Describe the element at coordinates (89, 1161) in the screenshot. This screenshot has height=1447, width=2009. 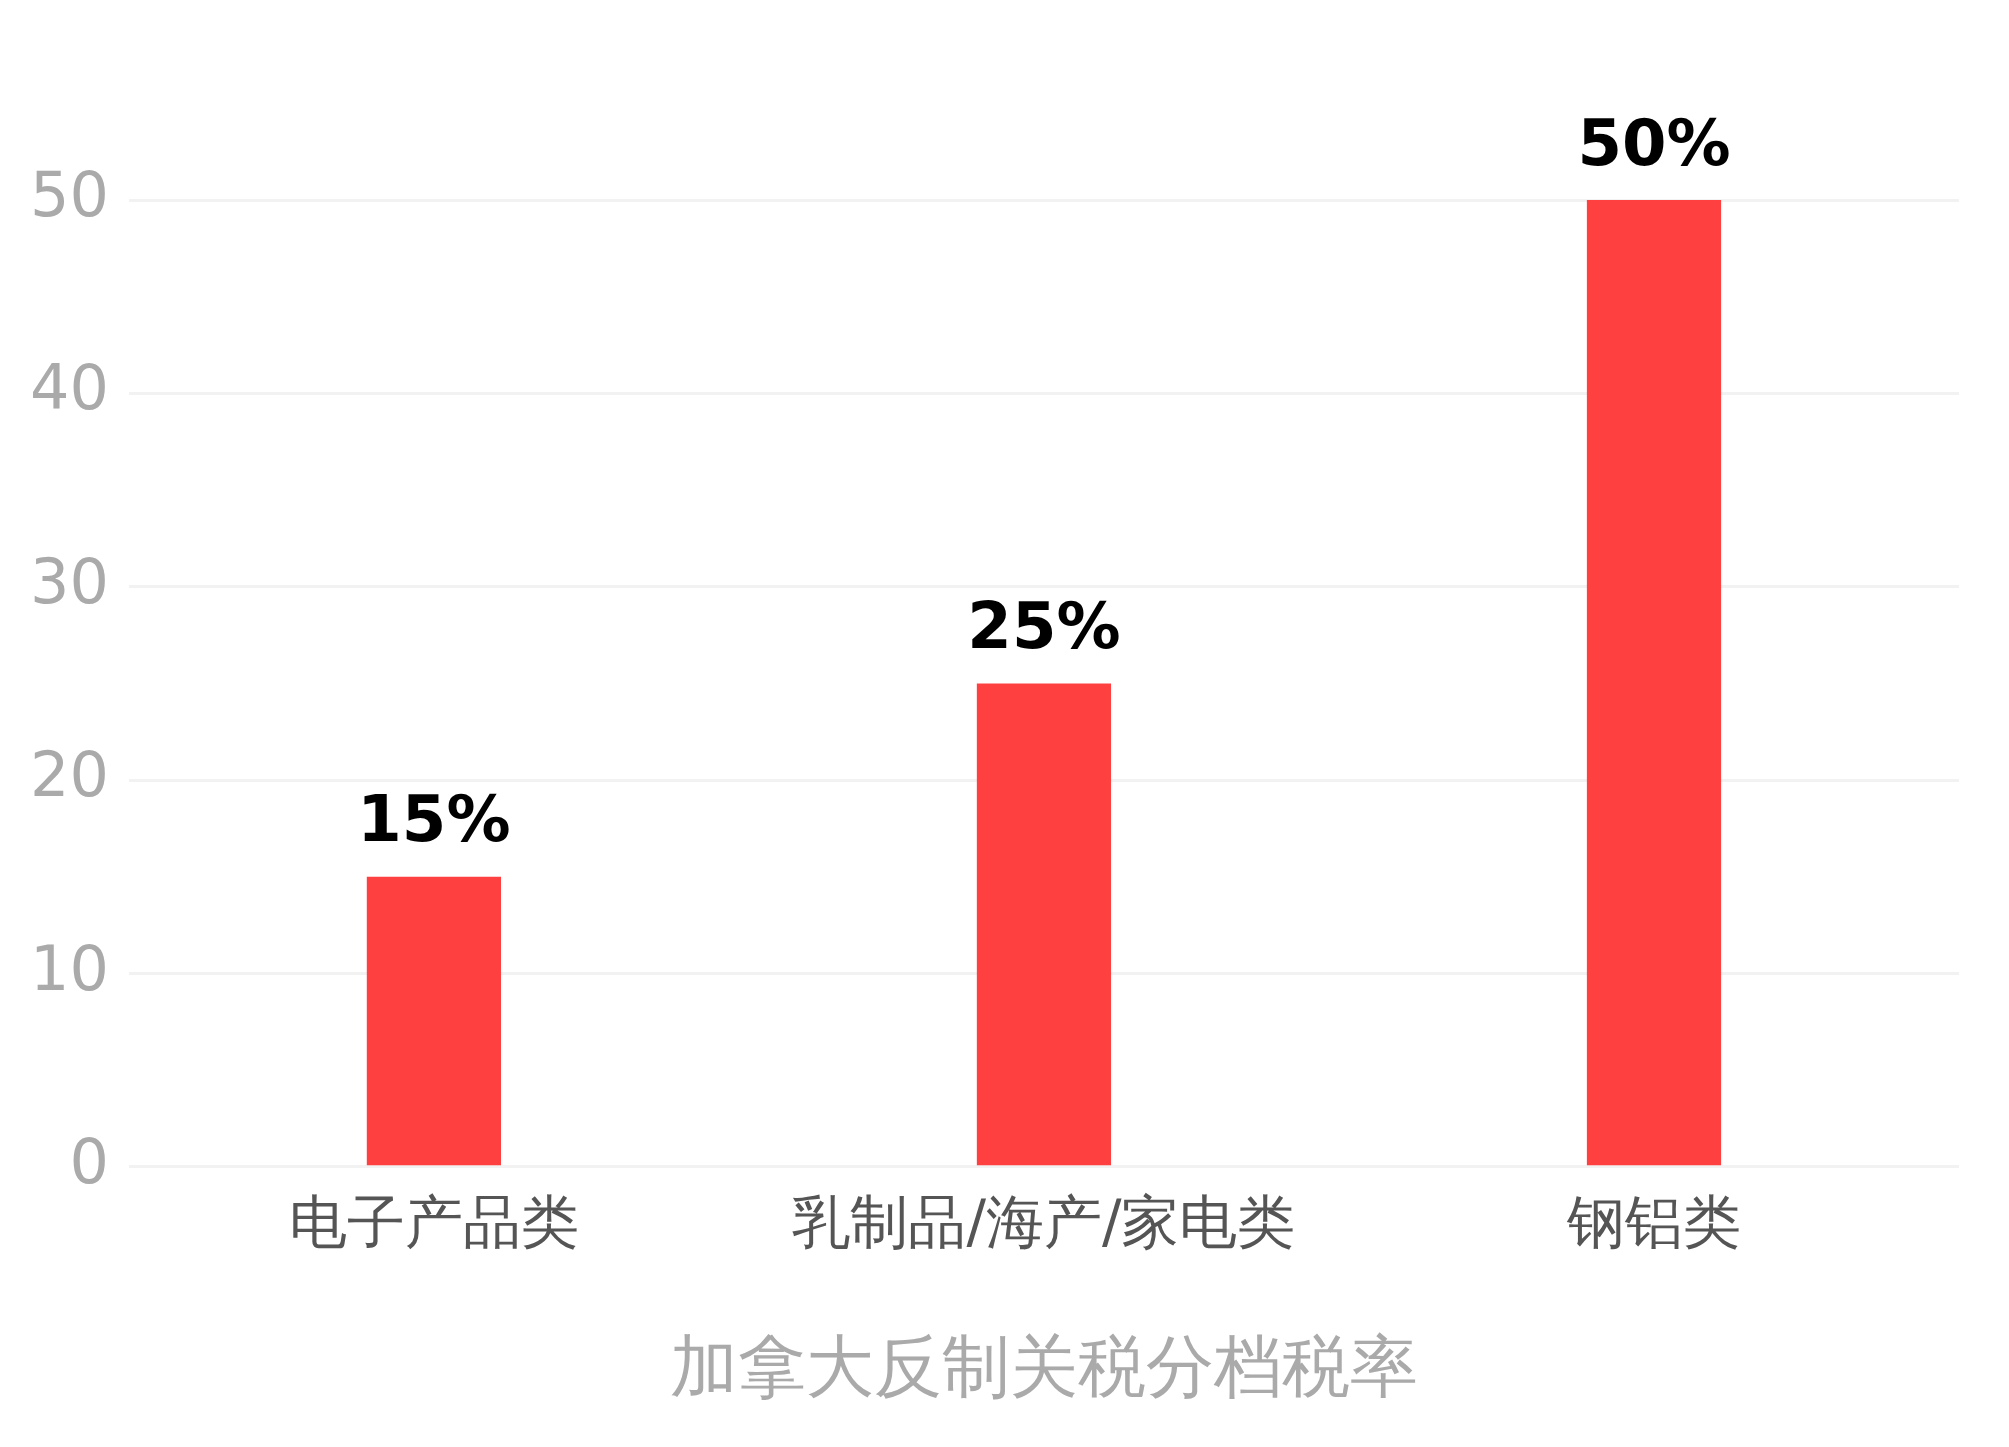
I see `y-tick-label: 0` at that location.